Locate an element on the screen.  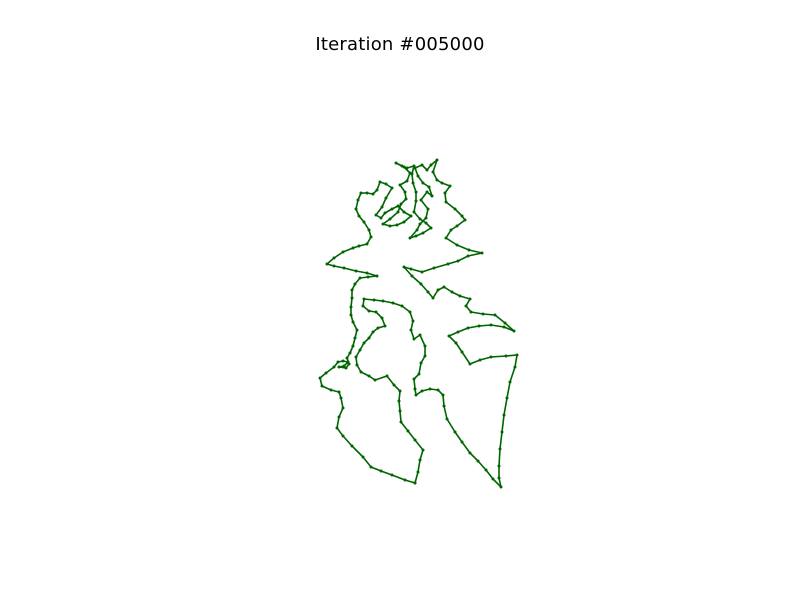
marker-layer is located at coordinates (418, 323).